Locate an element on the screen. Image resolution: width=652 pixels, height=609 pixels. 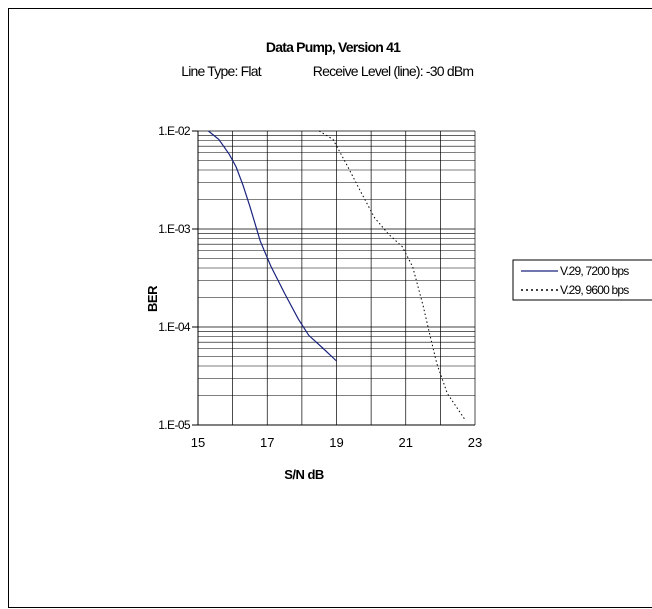
y-tick-label: 1.E-04 is located at coordinates (174, 327).